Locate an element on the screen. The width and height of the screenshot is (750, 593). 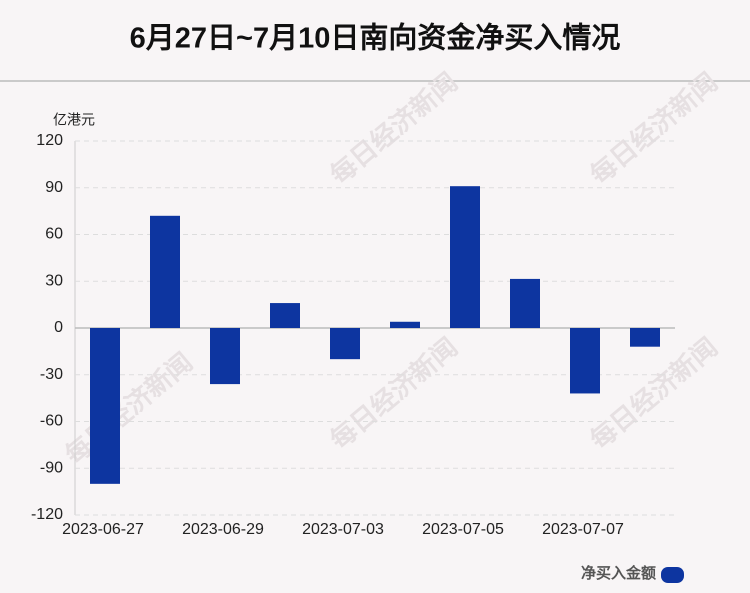
x-tick-label: 2023-07-05 is located at coordinates (463, 529).